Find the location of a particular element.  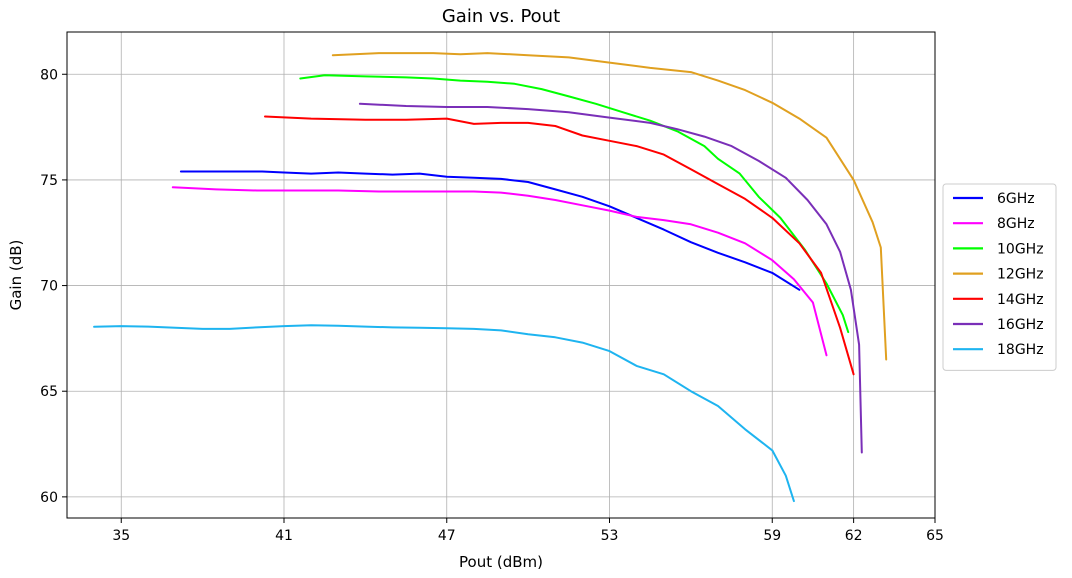

y-tick-label: 70 is located at coordinates (49, 287).